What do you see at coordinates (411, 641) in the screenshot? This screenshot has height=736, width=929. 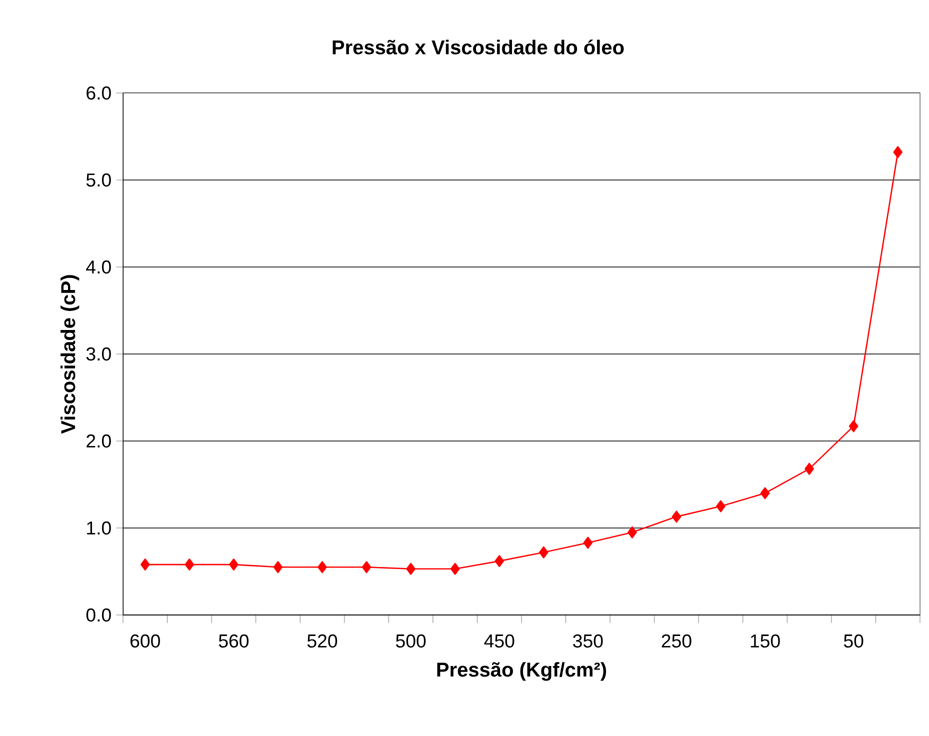 I see `x-tick-label: 500` at bounding box center [411, 641].